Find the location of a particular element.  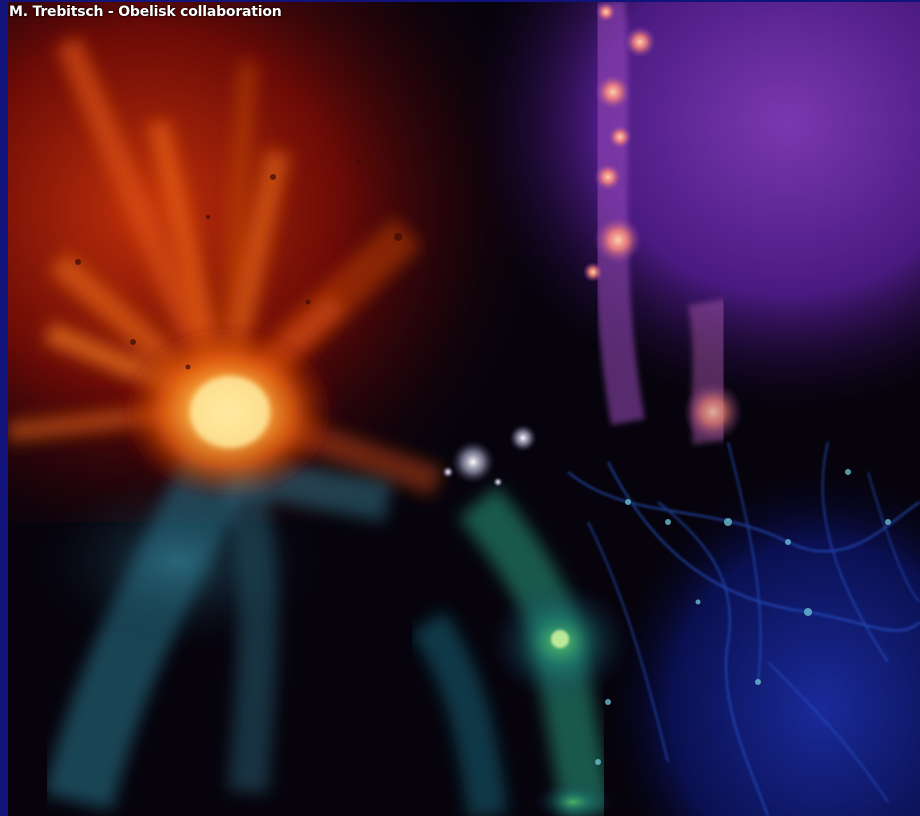

stellar-galaxies is located at coordinates (489, 455).